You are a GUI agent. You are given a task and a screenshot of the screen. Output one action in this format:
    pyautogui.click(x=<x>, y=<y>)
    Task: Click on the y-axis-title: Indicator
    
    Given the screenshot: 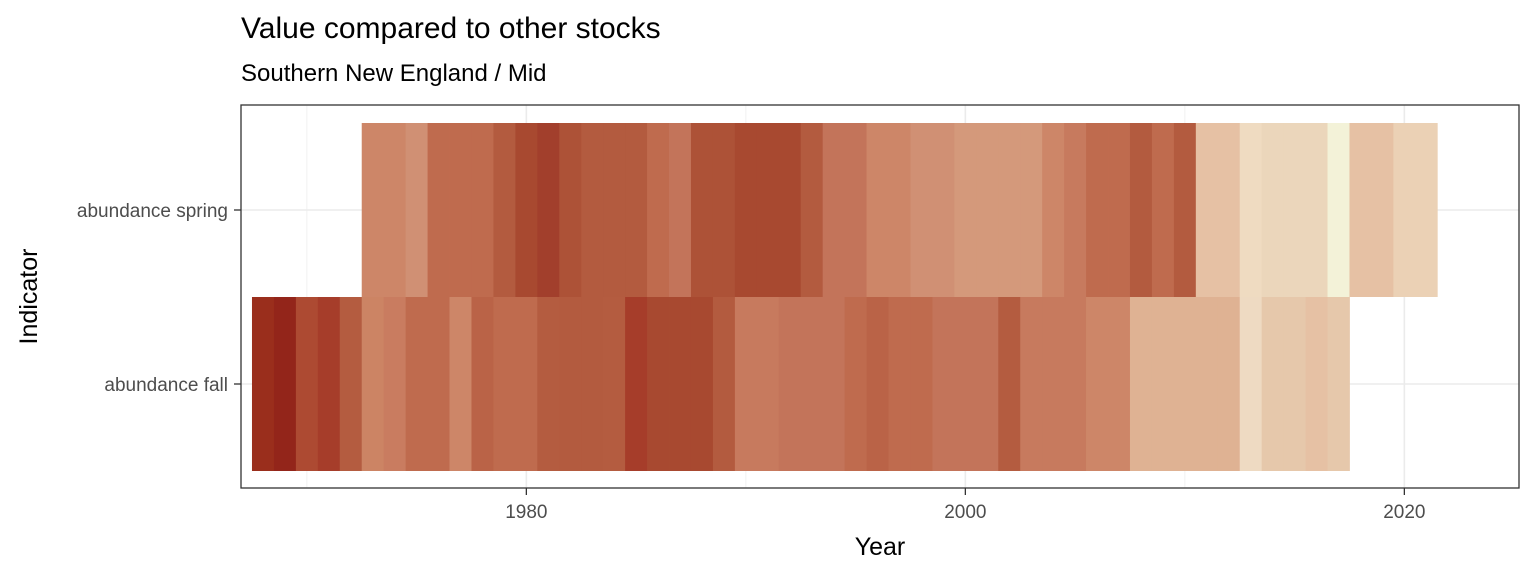 What is the action you would take?
    pyautogui.click(x=29, y=297)
    